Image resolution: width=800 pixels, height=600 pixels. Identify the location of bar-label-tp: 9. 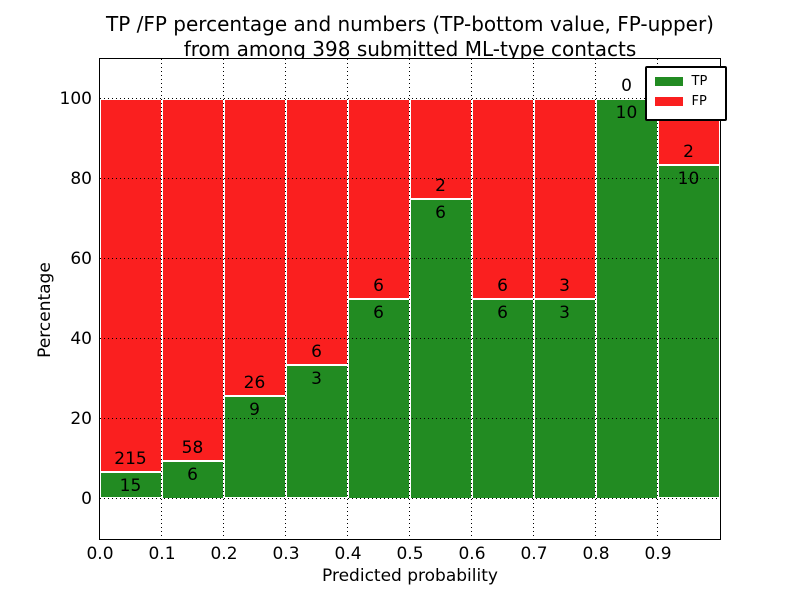
(254, 409).